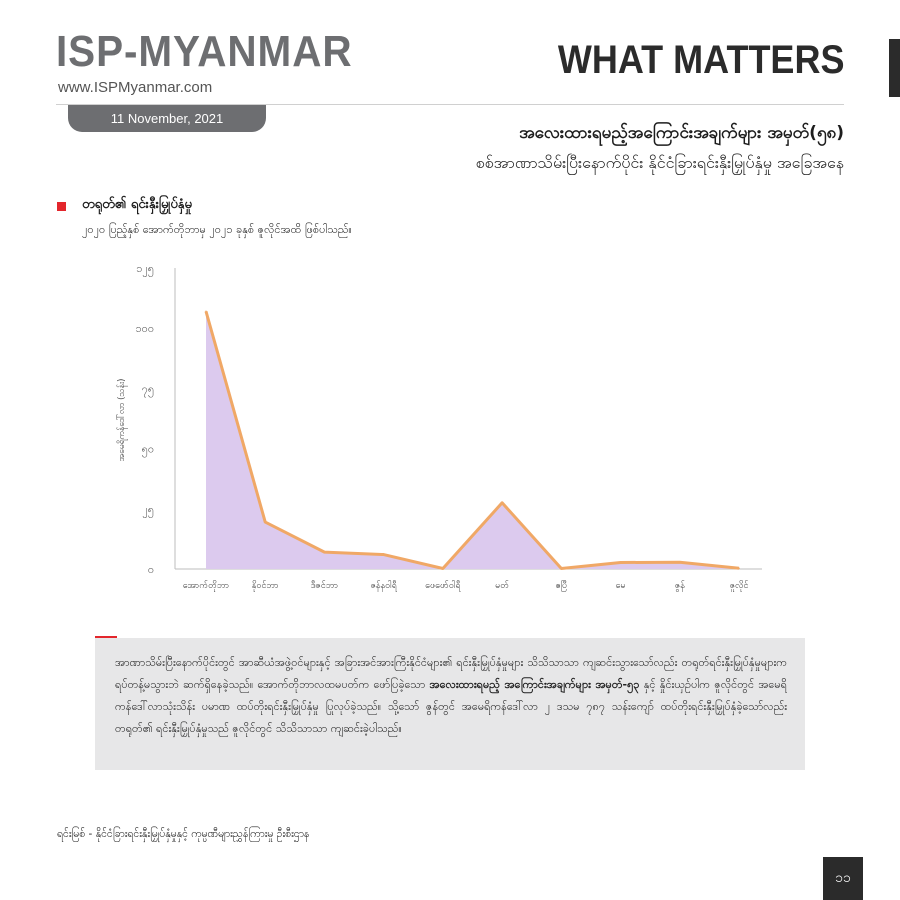 This screenshot has height=900, width=900. I want to click on website-url: www.ISPMyanmar.com, so click(135, 87).